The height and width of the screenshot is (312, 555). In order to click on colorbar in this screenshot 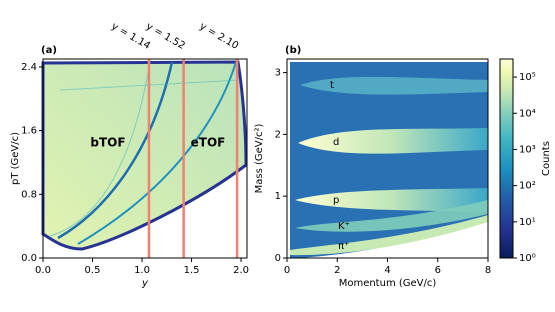, I will do `click(506, 158)`.